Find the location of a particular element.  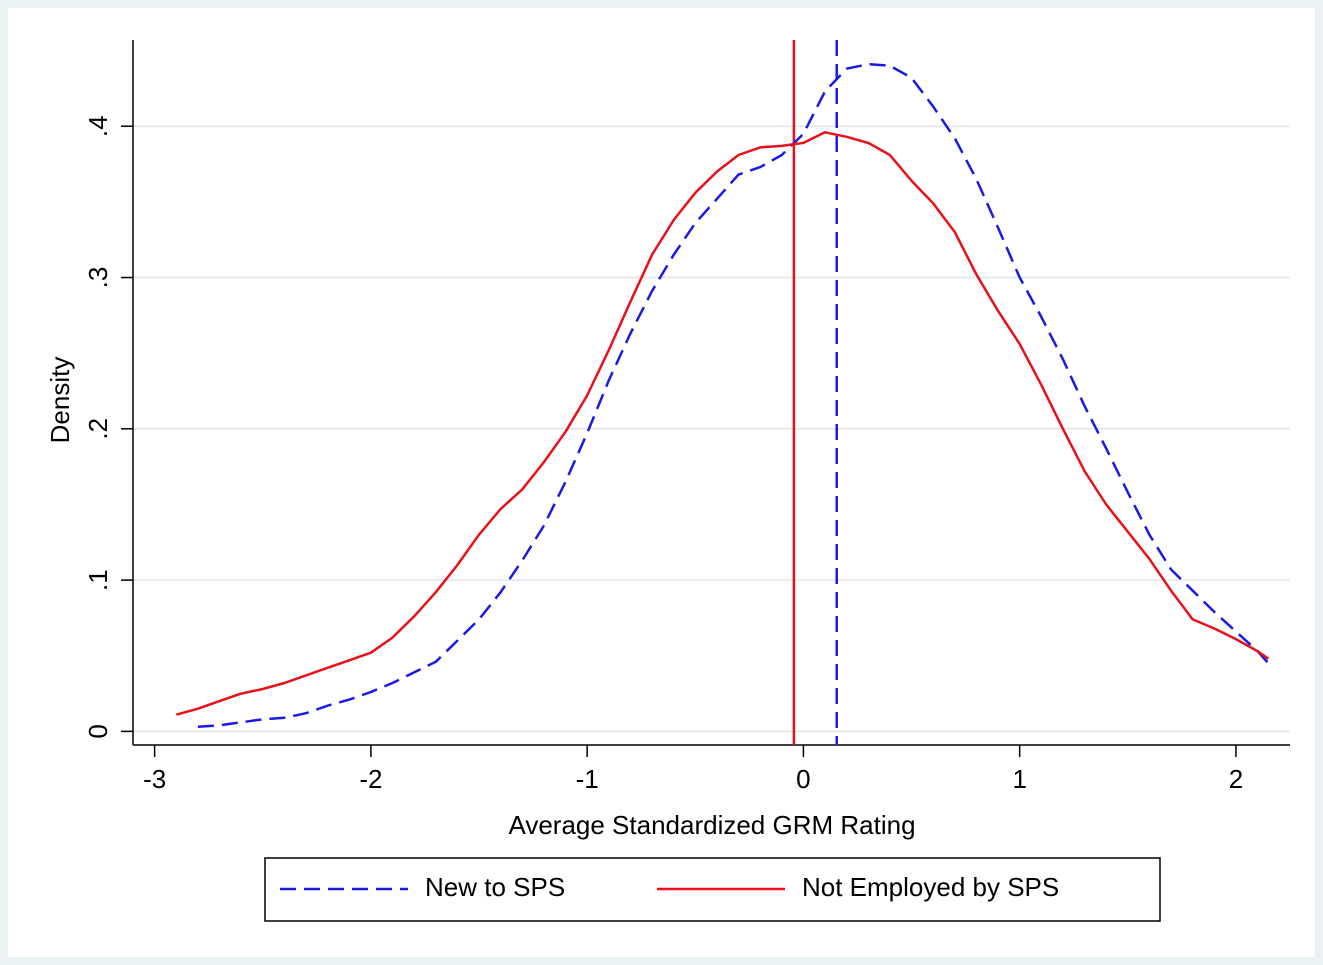

y-tick-label: .4 is located at coordinates (98, 126).